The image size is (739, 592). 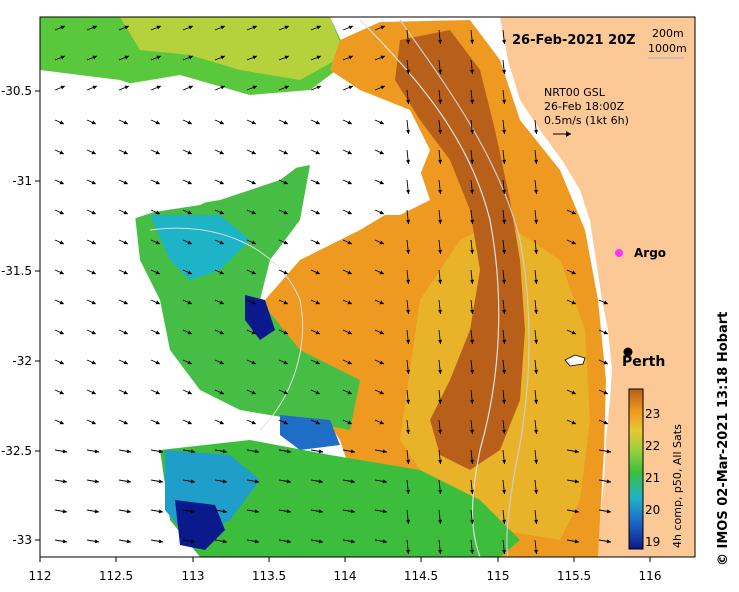 I want to click on colorbar-title: 4h comp, p50, All Sats, so click(x=677, y=486).